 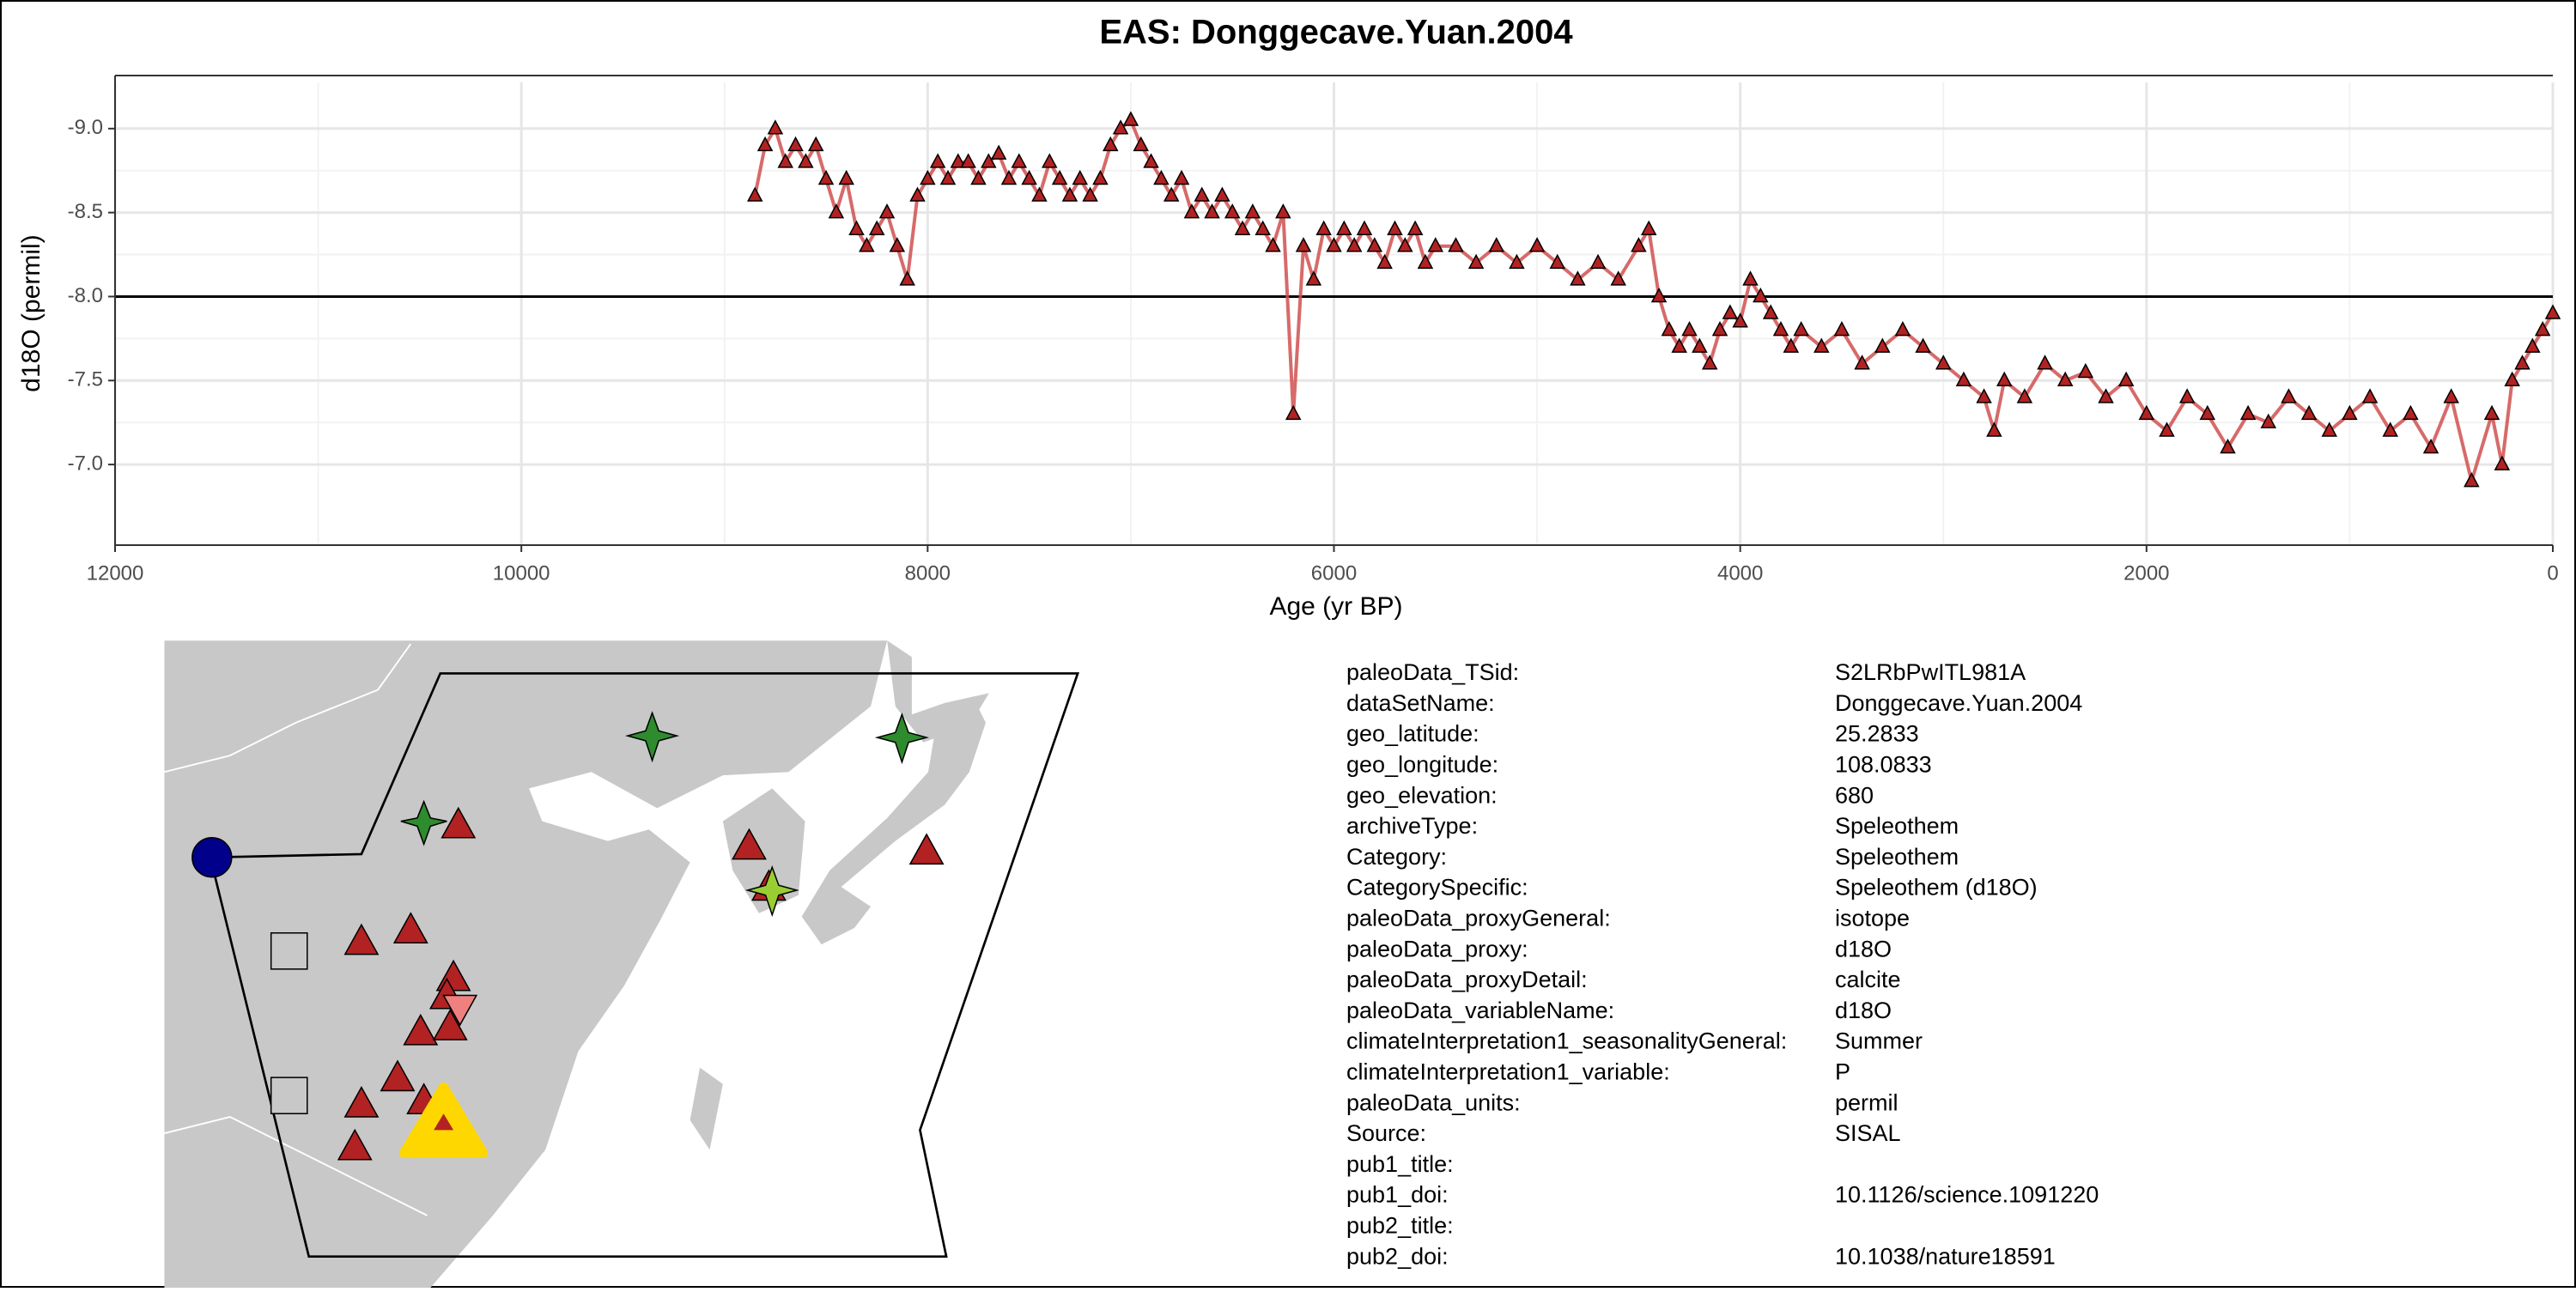 What do you see at coordinates (1334, 573) in the screenshot?
I see `x-tick-label: 6000` at bounding box center [1334, 573].